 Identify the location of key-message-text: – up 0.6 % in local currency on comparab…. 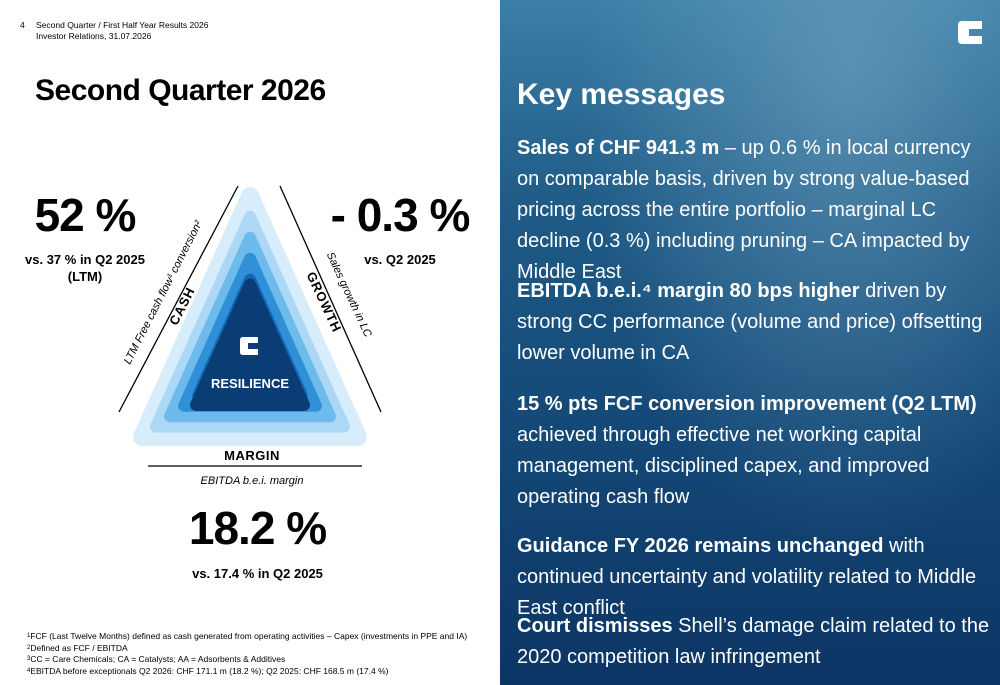
(744, 210).